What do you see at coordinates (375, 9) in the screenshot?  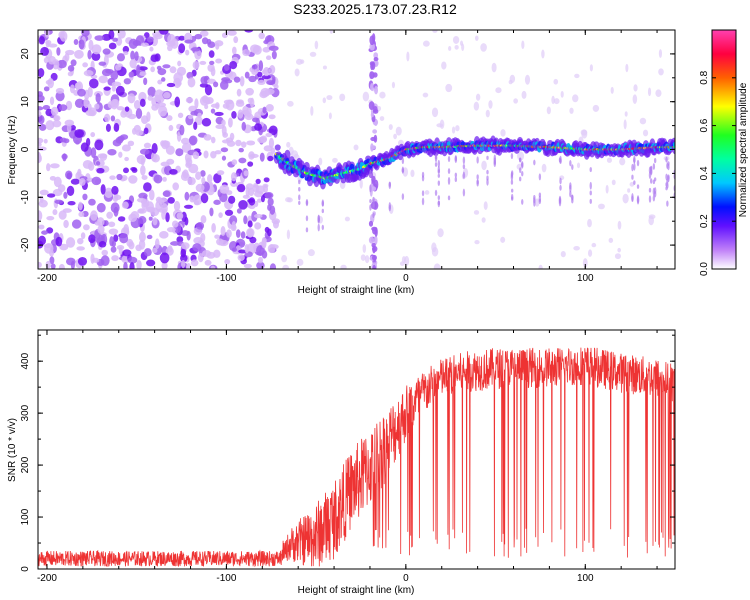 I see `chart-title: S233.2025.173.07.23.R12` at bounding box center [375, 9].